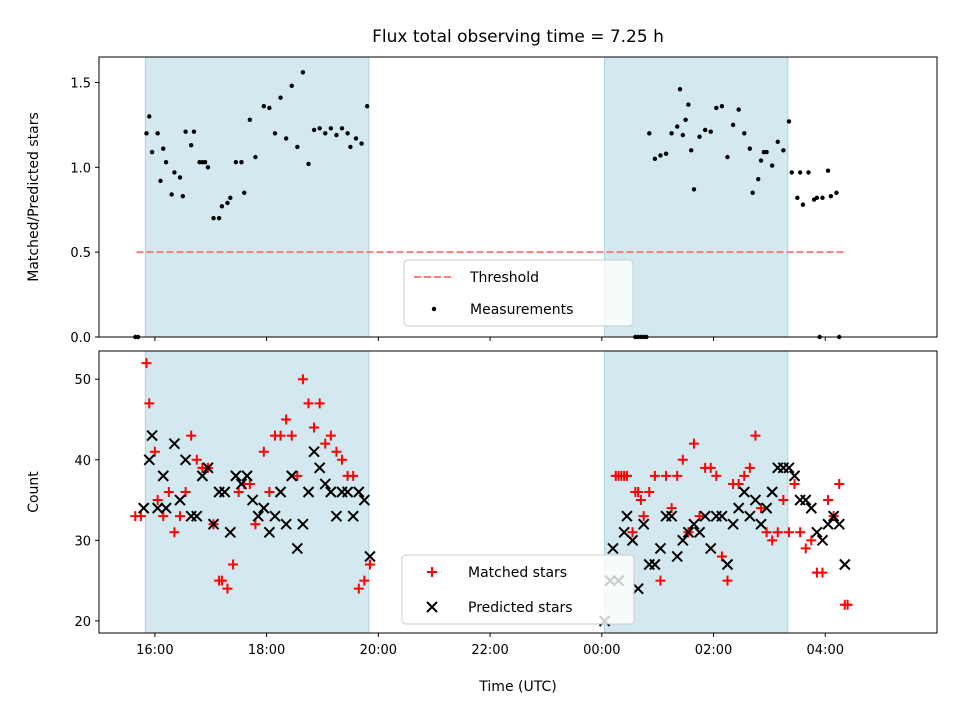 This screenshot has height=720, width=960. Describe the element at coordinates (82, 541) in the screenshot. I see `bottom-y-tick-label: 30` at that location.